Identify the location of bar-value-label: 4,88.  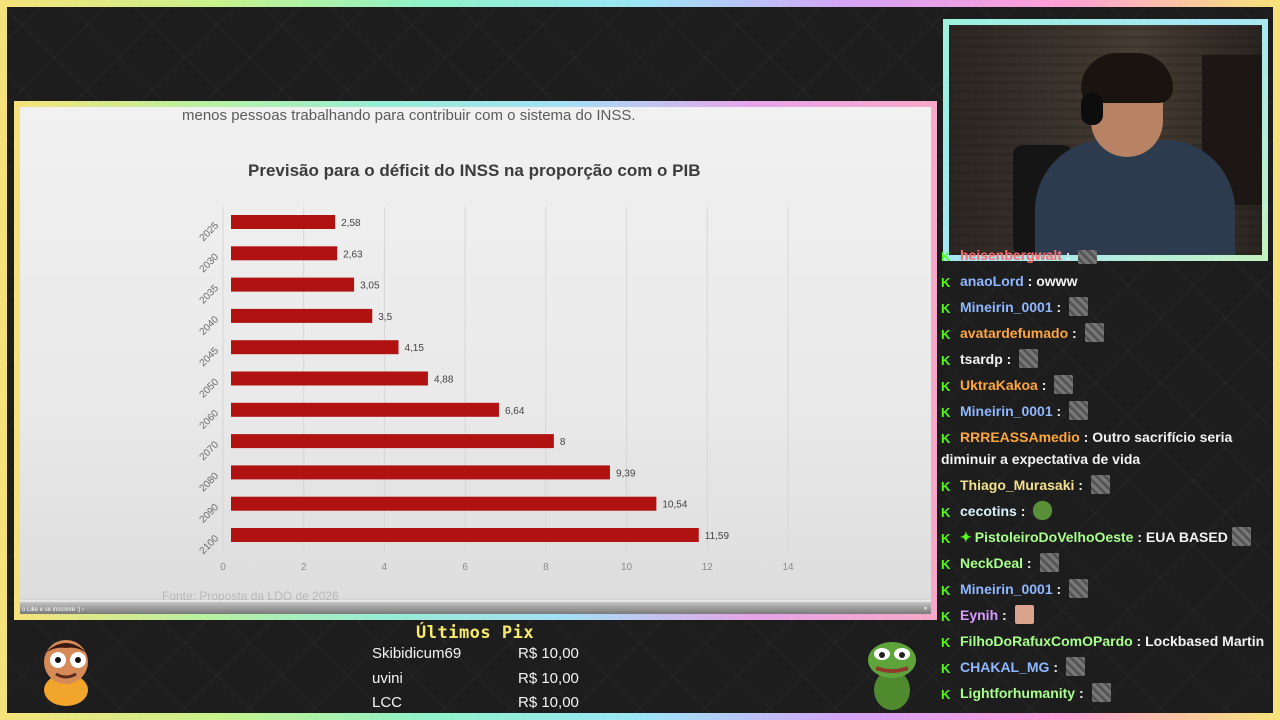
(444, 380).